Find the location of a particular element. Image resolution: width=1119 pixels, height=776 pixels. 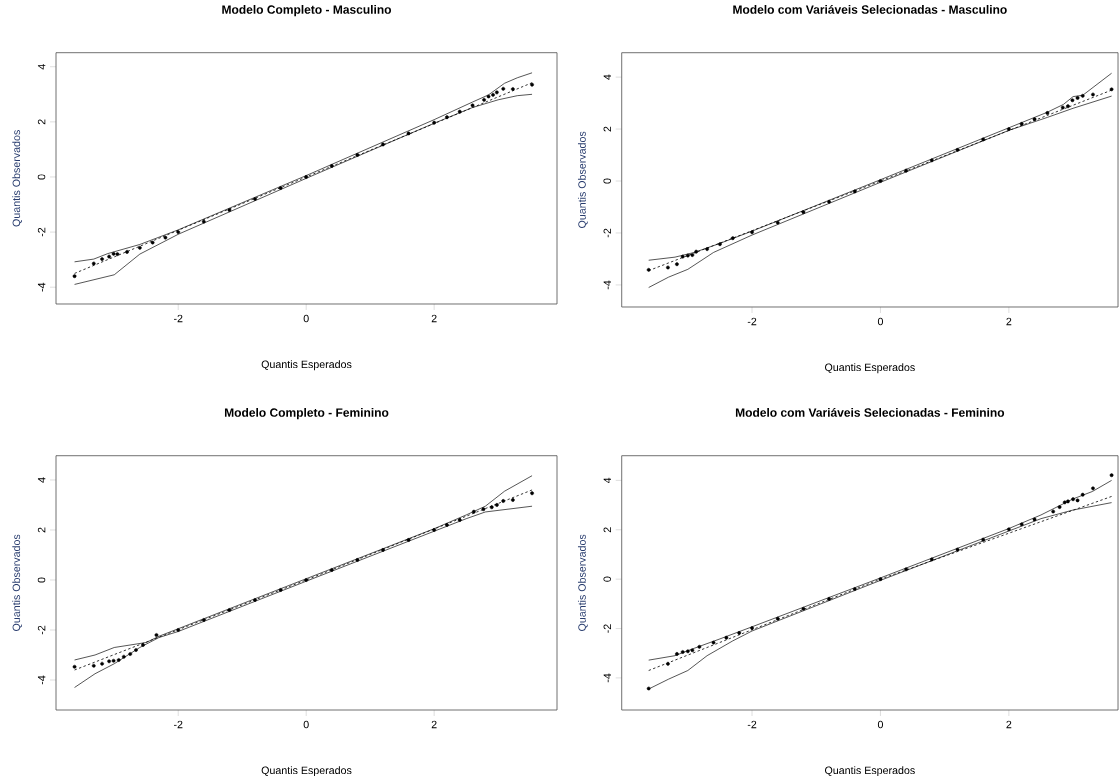

chart-title: Modelo Completo - Feminino is located at coordinates (306, 414).